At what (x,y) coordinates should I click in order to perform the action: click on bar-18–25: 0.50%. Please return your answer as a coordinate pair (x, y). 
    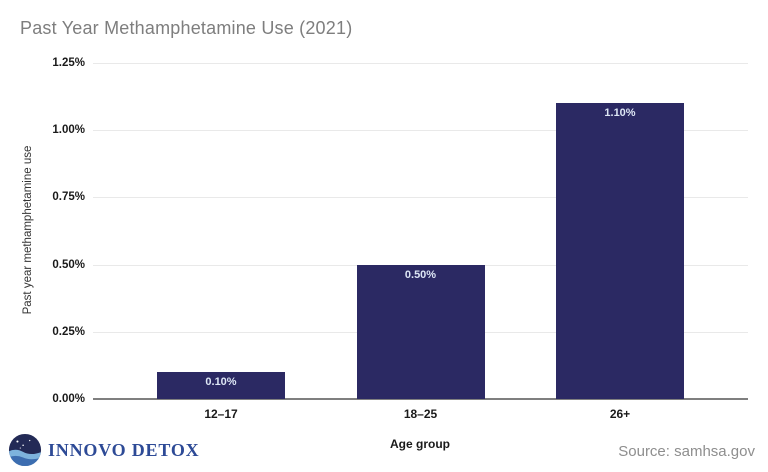
    Looking at the image, I should click on (420, 331).